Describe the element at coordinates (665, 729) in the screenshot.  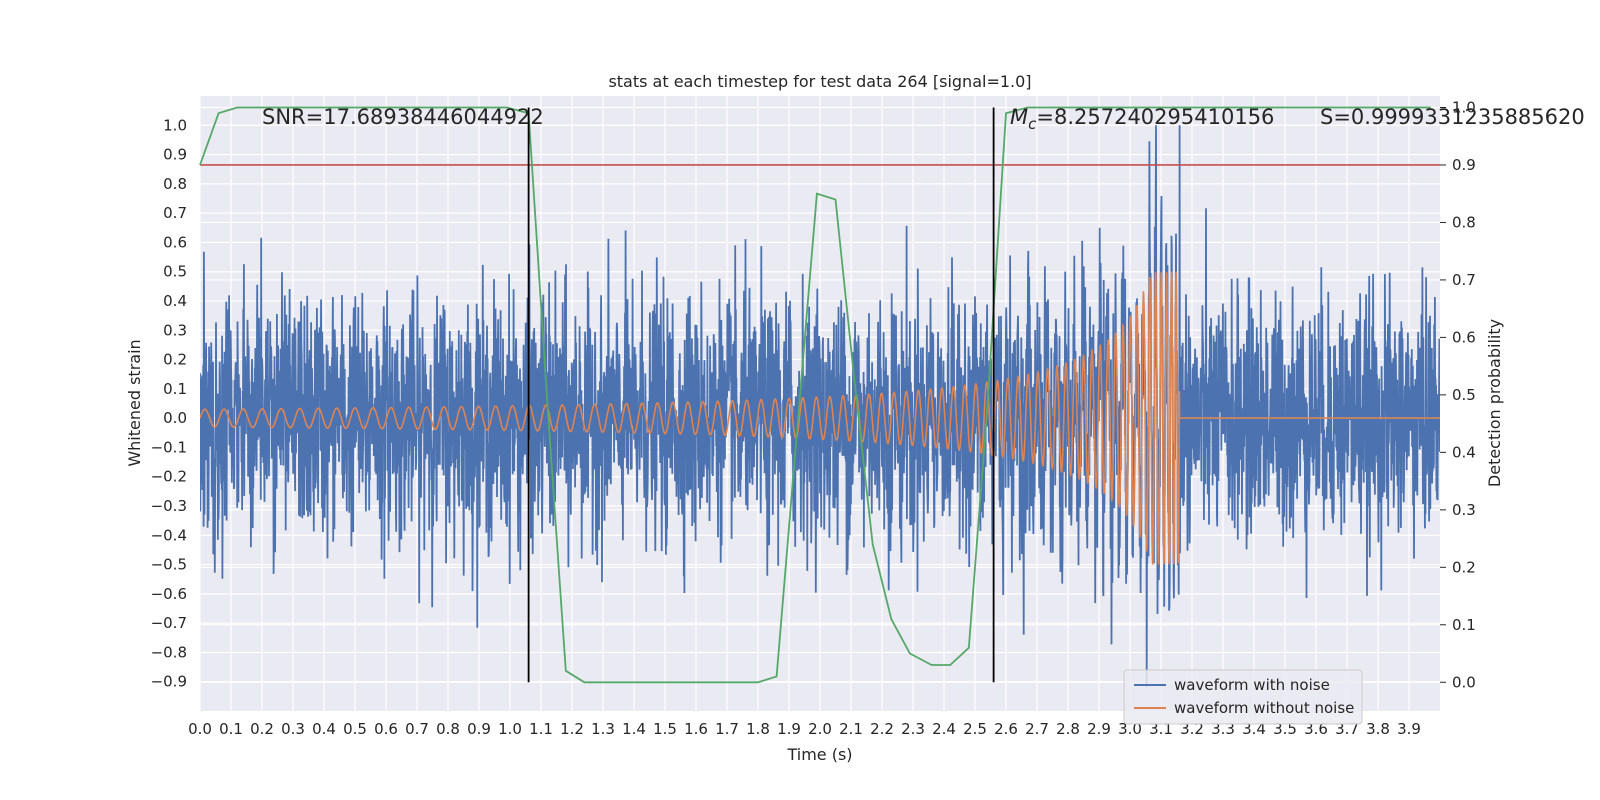
I see `x-tick-label: 1.5` at that location.